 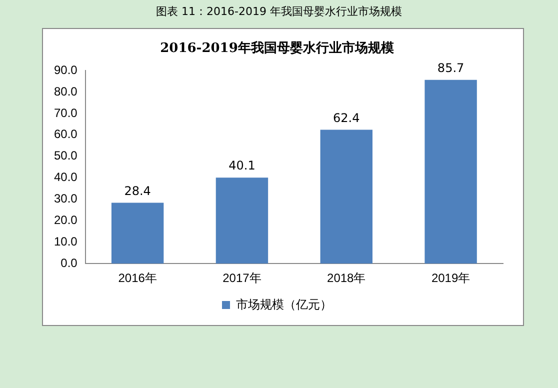 What do you see at coordinates (69, 263) in the screenshot?
I see `y-tick-label: 0.0` at bounding box center [69, 263].